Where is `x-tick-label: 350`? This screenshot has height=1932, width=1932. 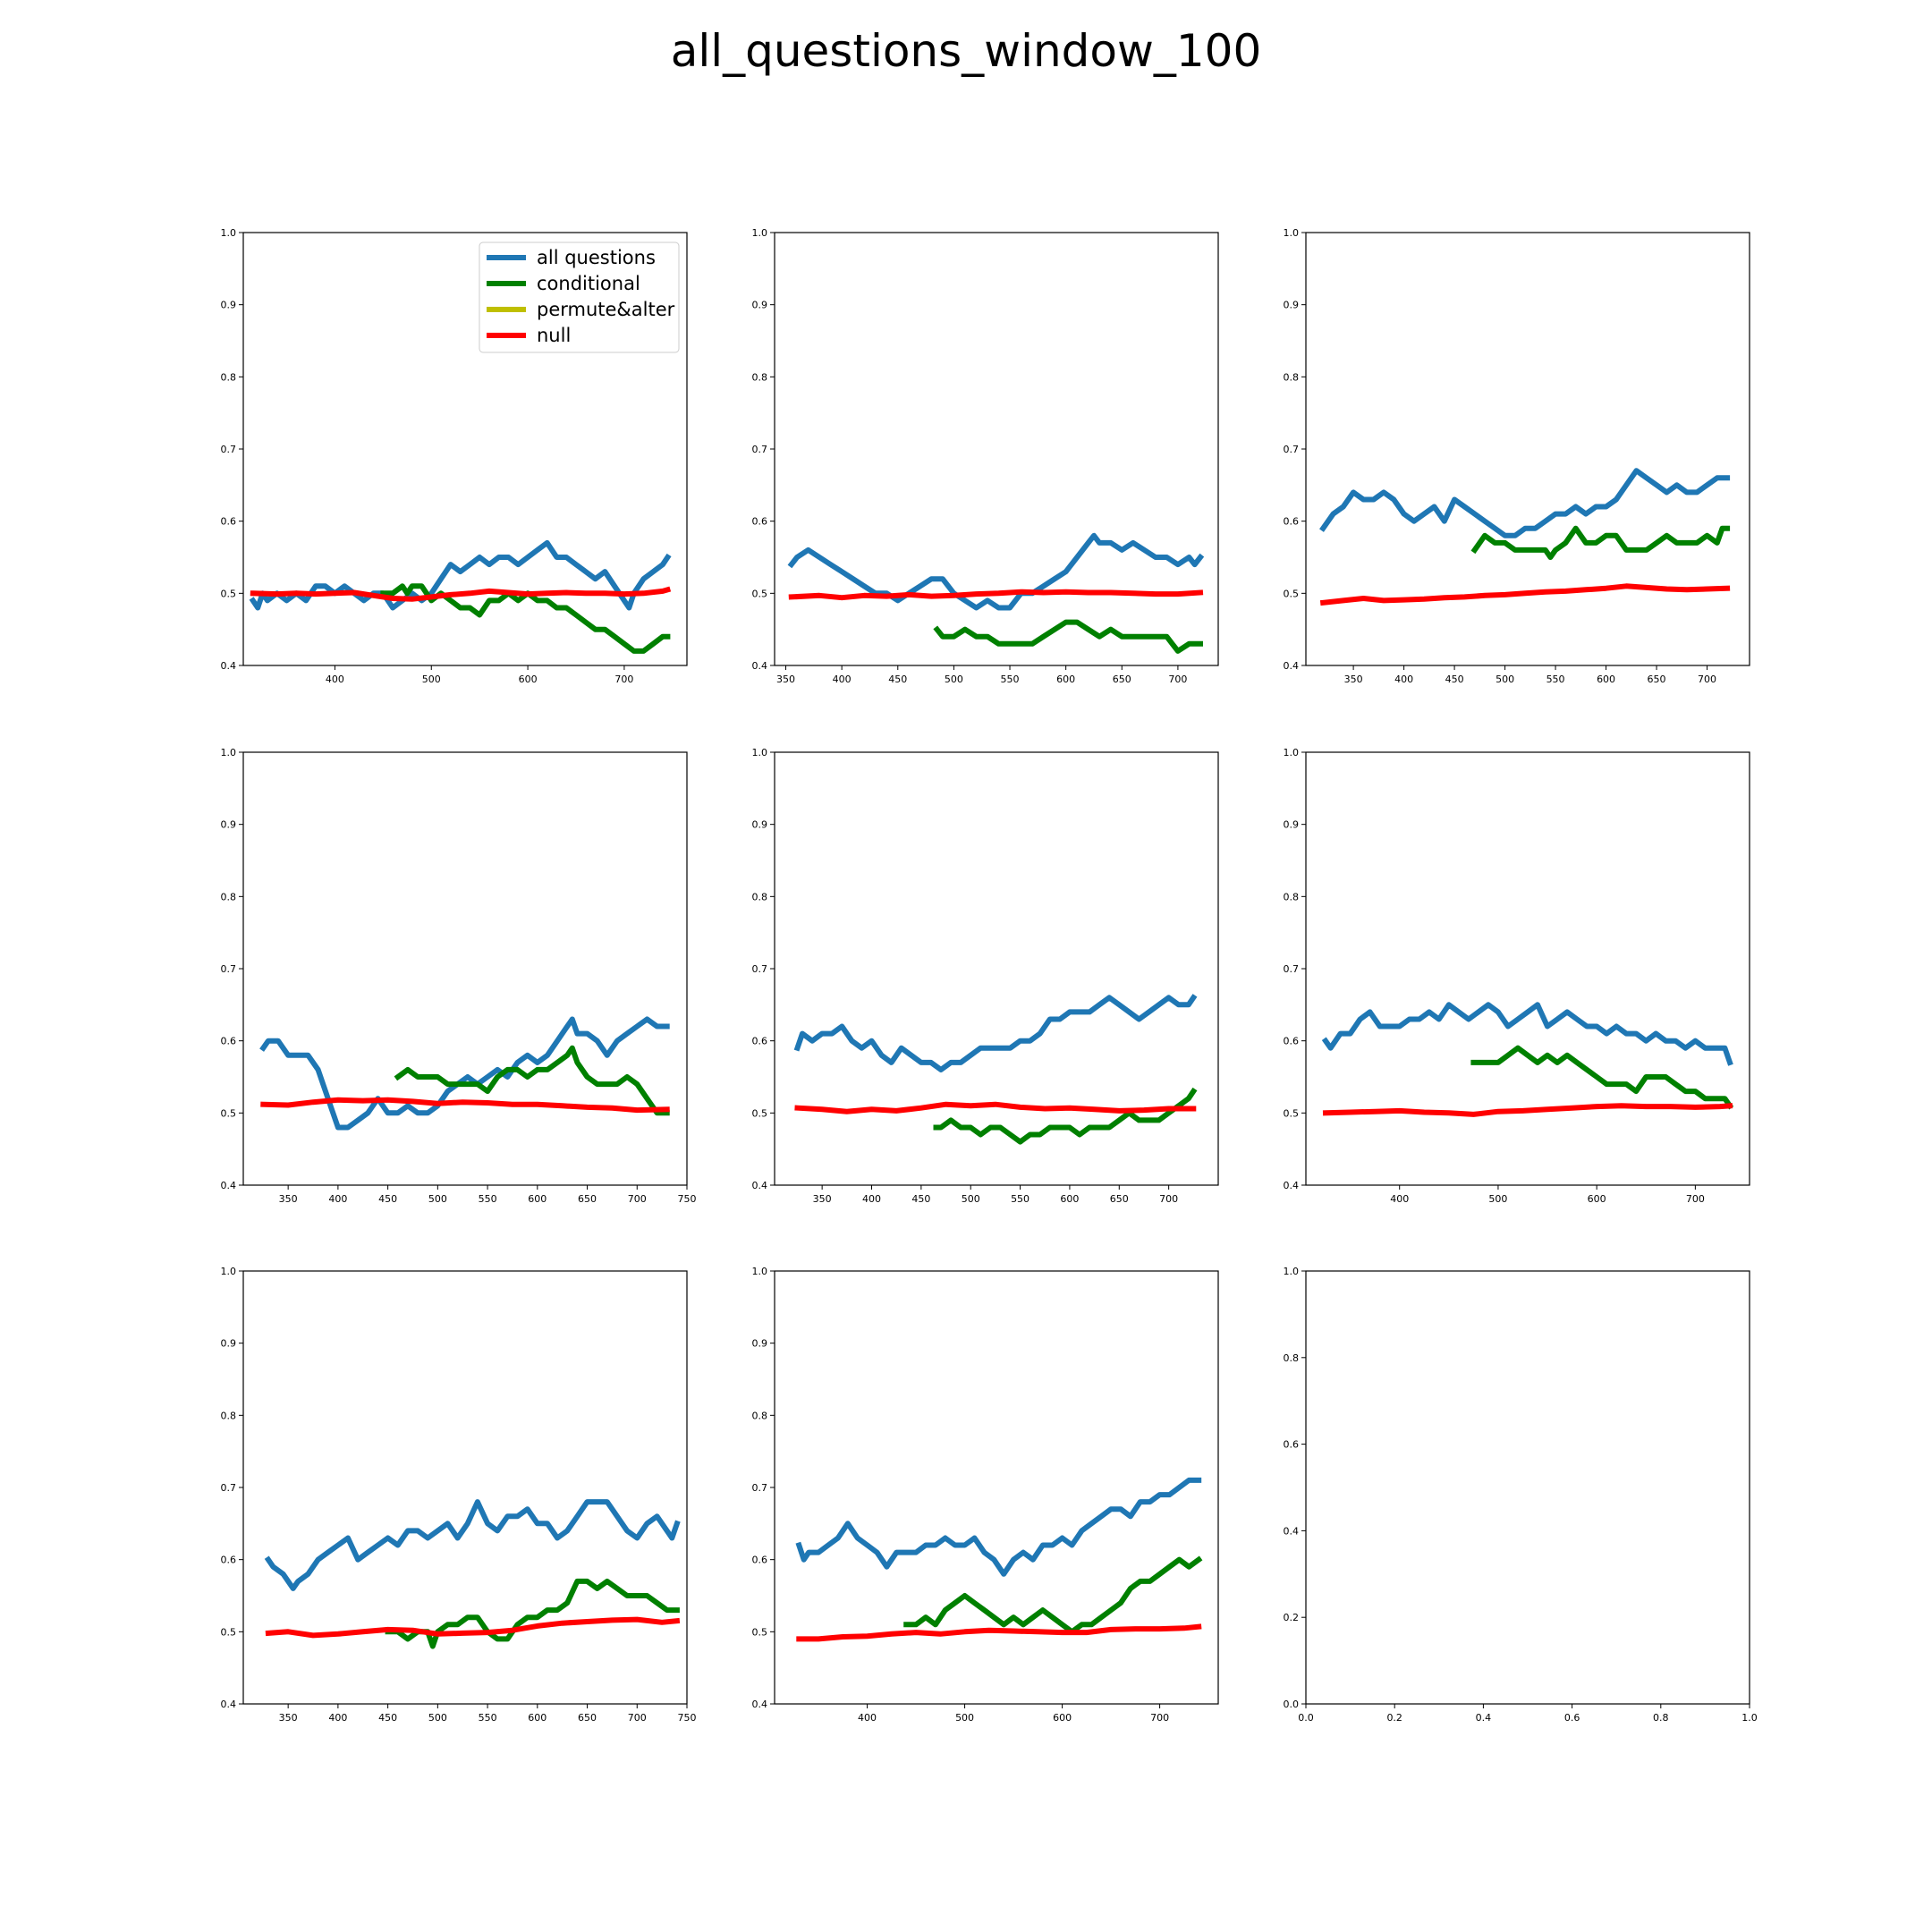
x-tick-label: 350 is located at coordinates (1353, 679).